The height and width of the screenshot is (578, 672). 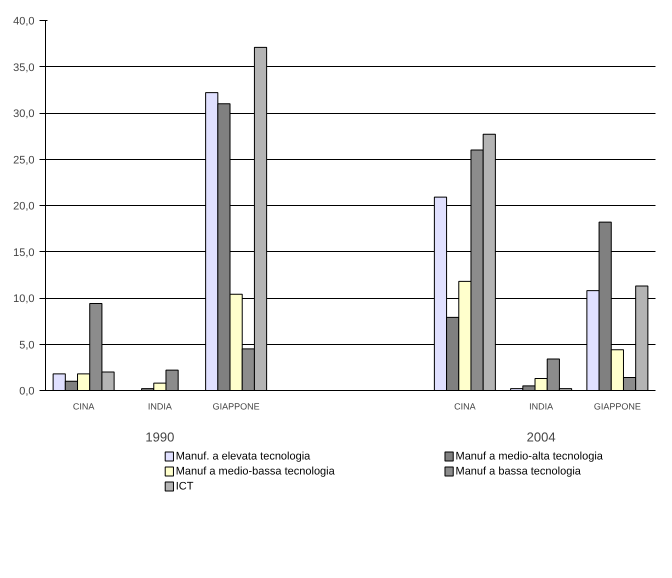 What do you see at coordinates (185, 486) in the screenshot?
I see `legend-label: ICT` at bounding box center [185, 486].